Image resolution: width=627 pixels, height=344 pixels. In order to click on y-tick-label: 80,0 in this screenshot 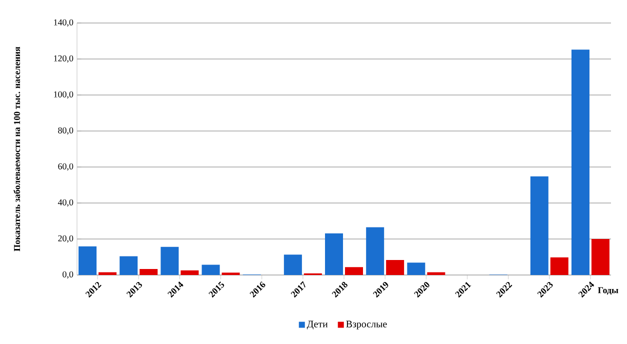, I will do `click(66, 131)`.